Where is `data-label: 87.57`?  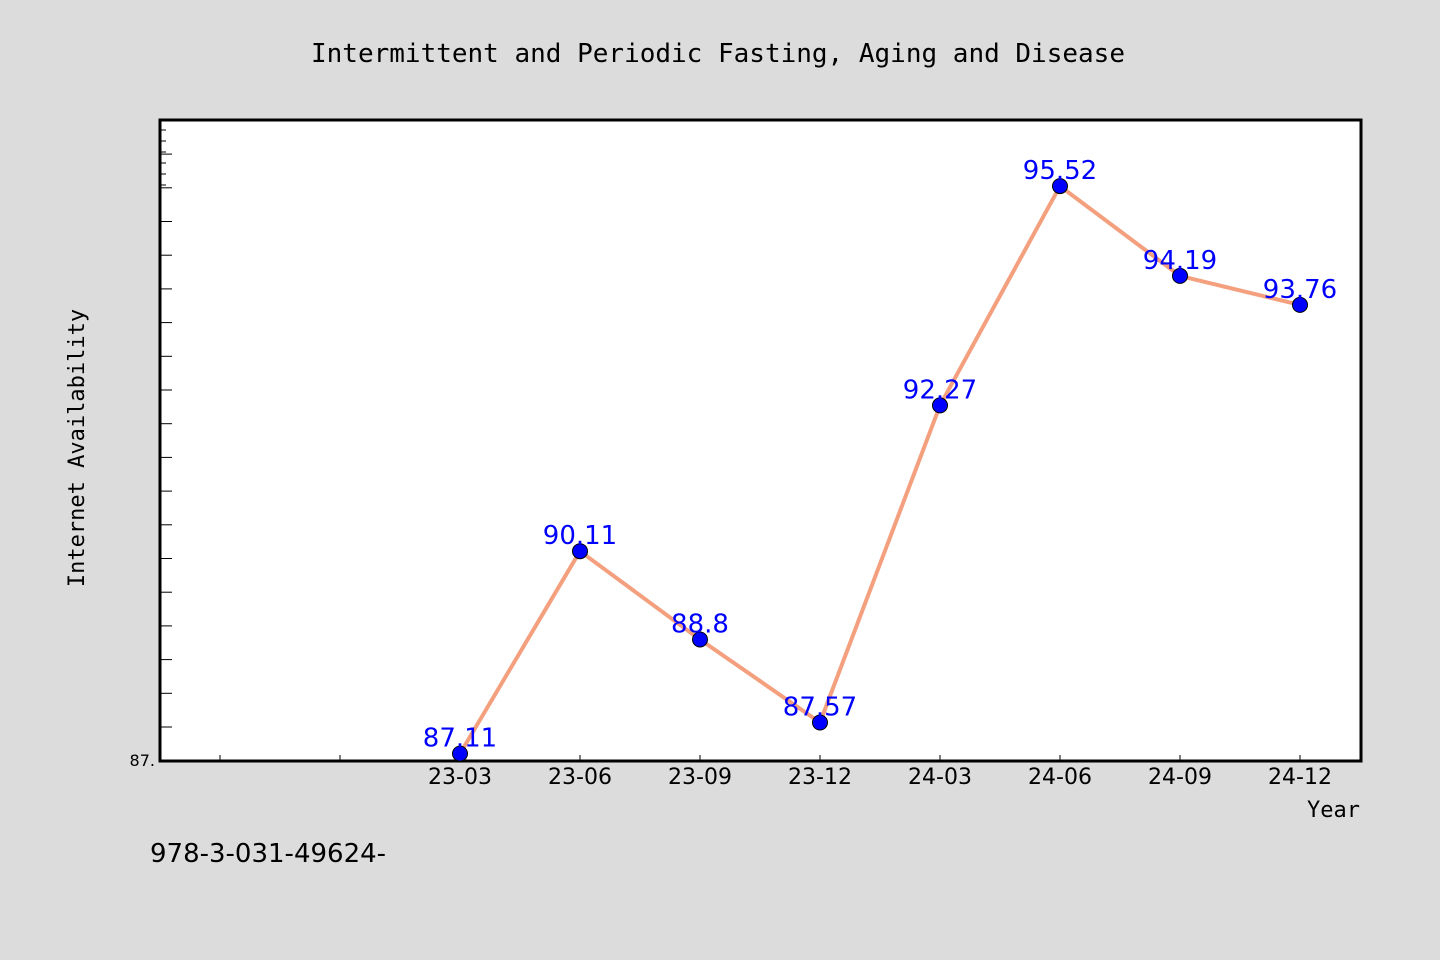
data-label: 87.57 is located at coordinates (820, 708).